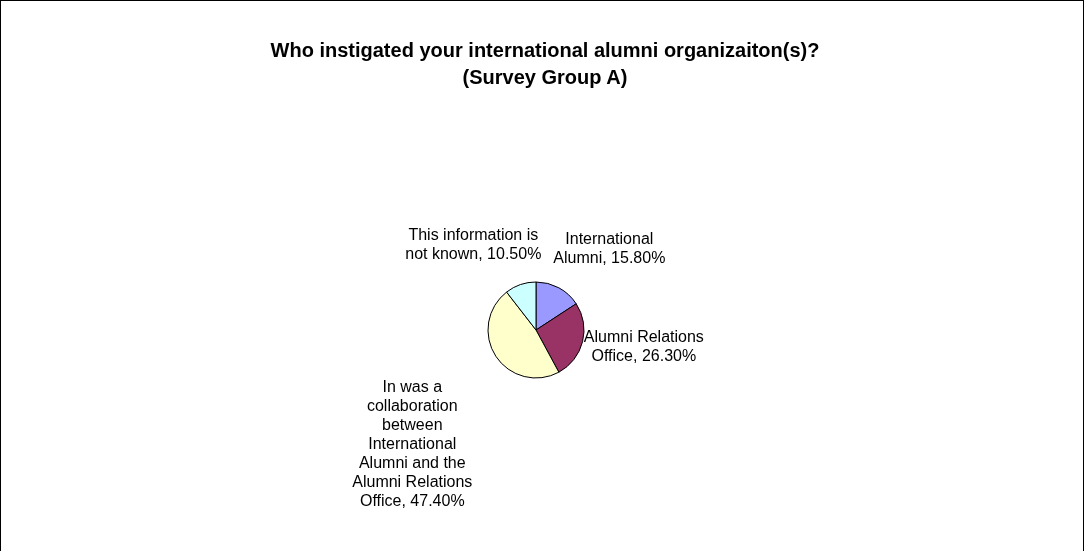 Image resolution: width=1091 pixels, height=551 pixels. Describe the element at coordinates (609, 248) in the screenshot. I see `slice-label: International Alumni, 15.80%` at that location.